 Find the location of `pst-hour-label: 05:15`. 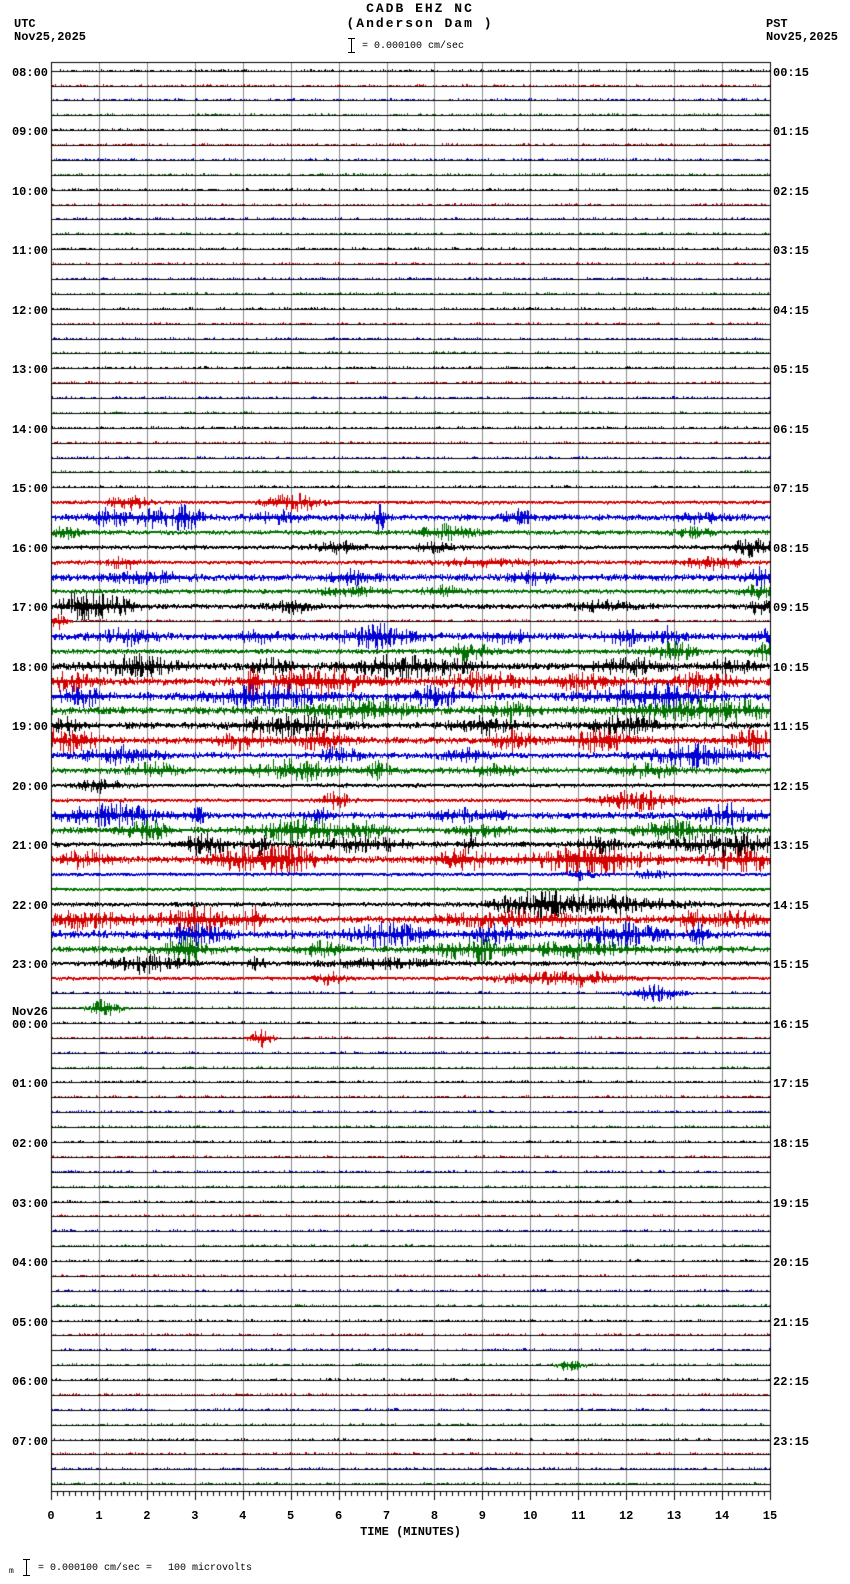

pst-hour-label: 05:15 is located at coordinates (791, 370).